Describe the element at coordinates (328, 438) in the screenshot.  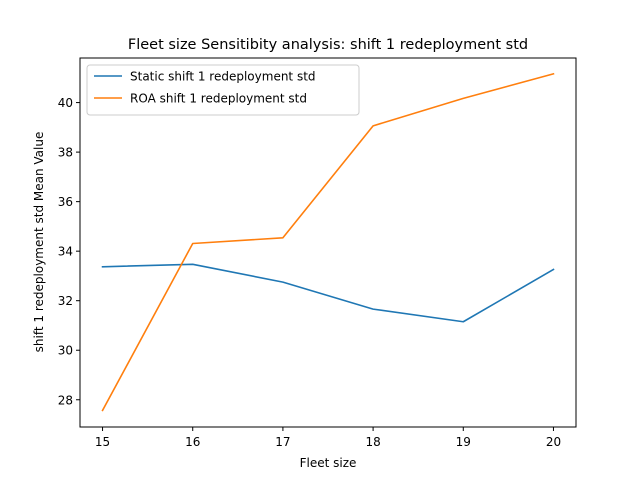
I see `x-axis: 15 16 17 18 19 20` at that location.